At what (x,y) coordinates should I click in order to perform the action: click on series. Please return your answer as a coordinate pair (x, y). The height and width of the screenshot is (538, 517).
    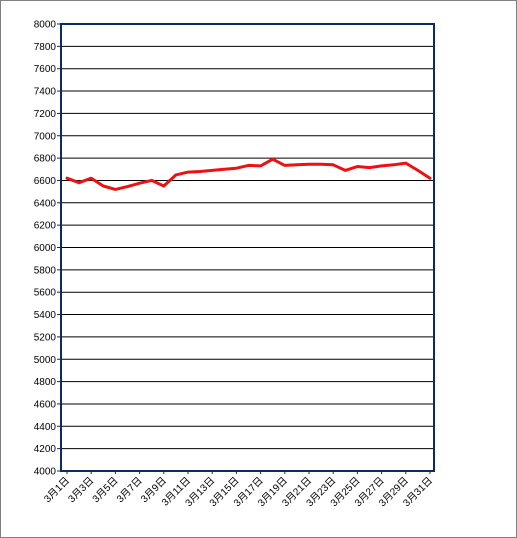
    Looking at the image, I should click on (248, 174).